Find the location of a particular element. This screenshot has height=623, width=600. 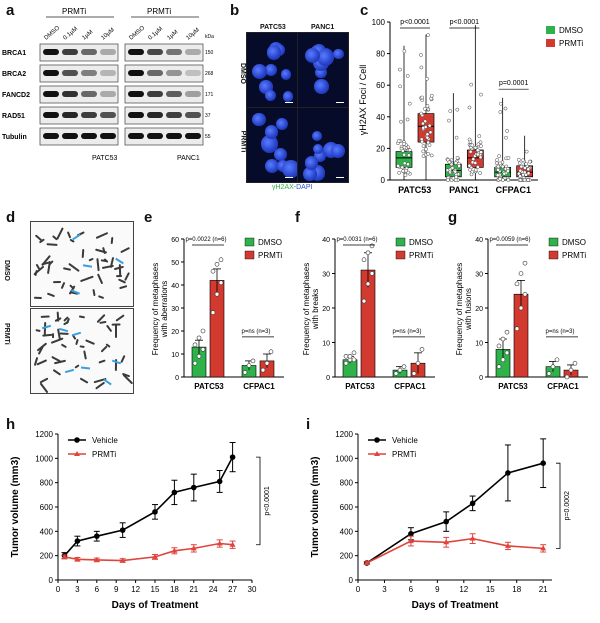

kda-marker: 55 is located at coordinates (208, 137).